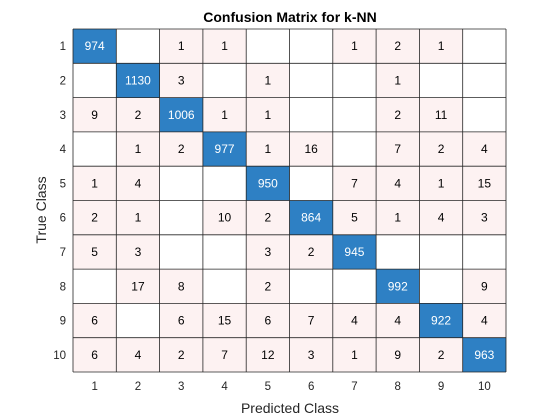  Describe the element at coordinates (354, 387) in the screenshot. I see `x-tick-label: 7` at that location.